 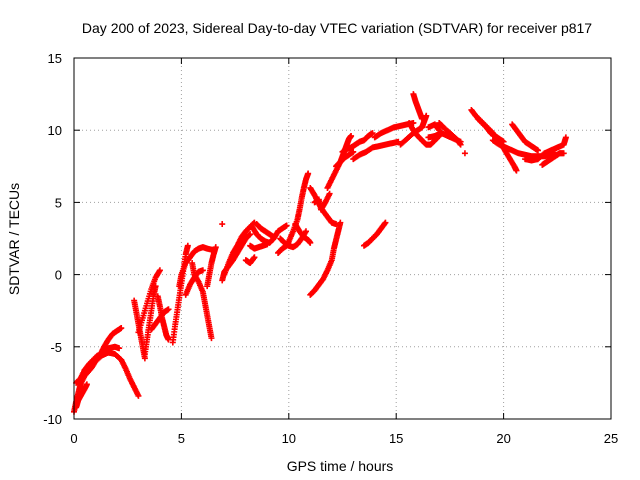 What do you see at coordinates (73, 438) in the screenshot?
I see `x-tick-label: 0` at bounding box center [73, 438].